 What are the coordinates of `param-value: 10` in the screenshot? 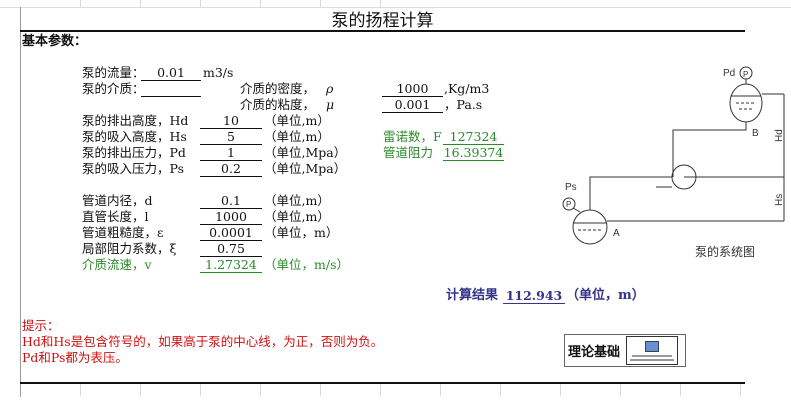 It's located at (231, 121).